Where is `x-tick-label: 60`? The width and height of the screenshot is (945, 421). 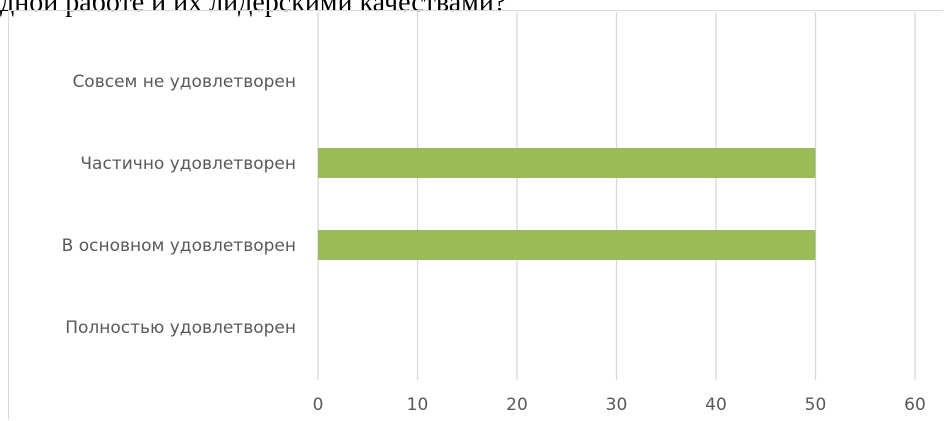
x-tick-label: 60 is located at coordinates (915, 405).